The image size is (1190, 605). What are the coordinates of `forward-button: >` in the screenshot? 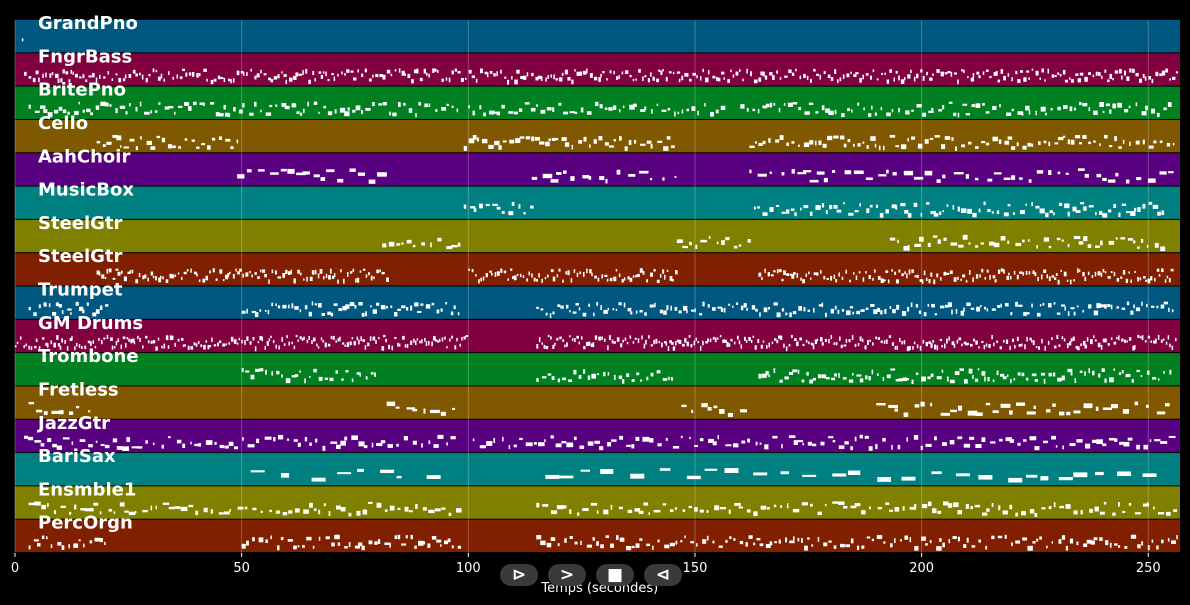 It's located at (567, 575).